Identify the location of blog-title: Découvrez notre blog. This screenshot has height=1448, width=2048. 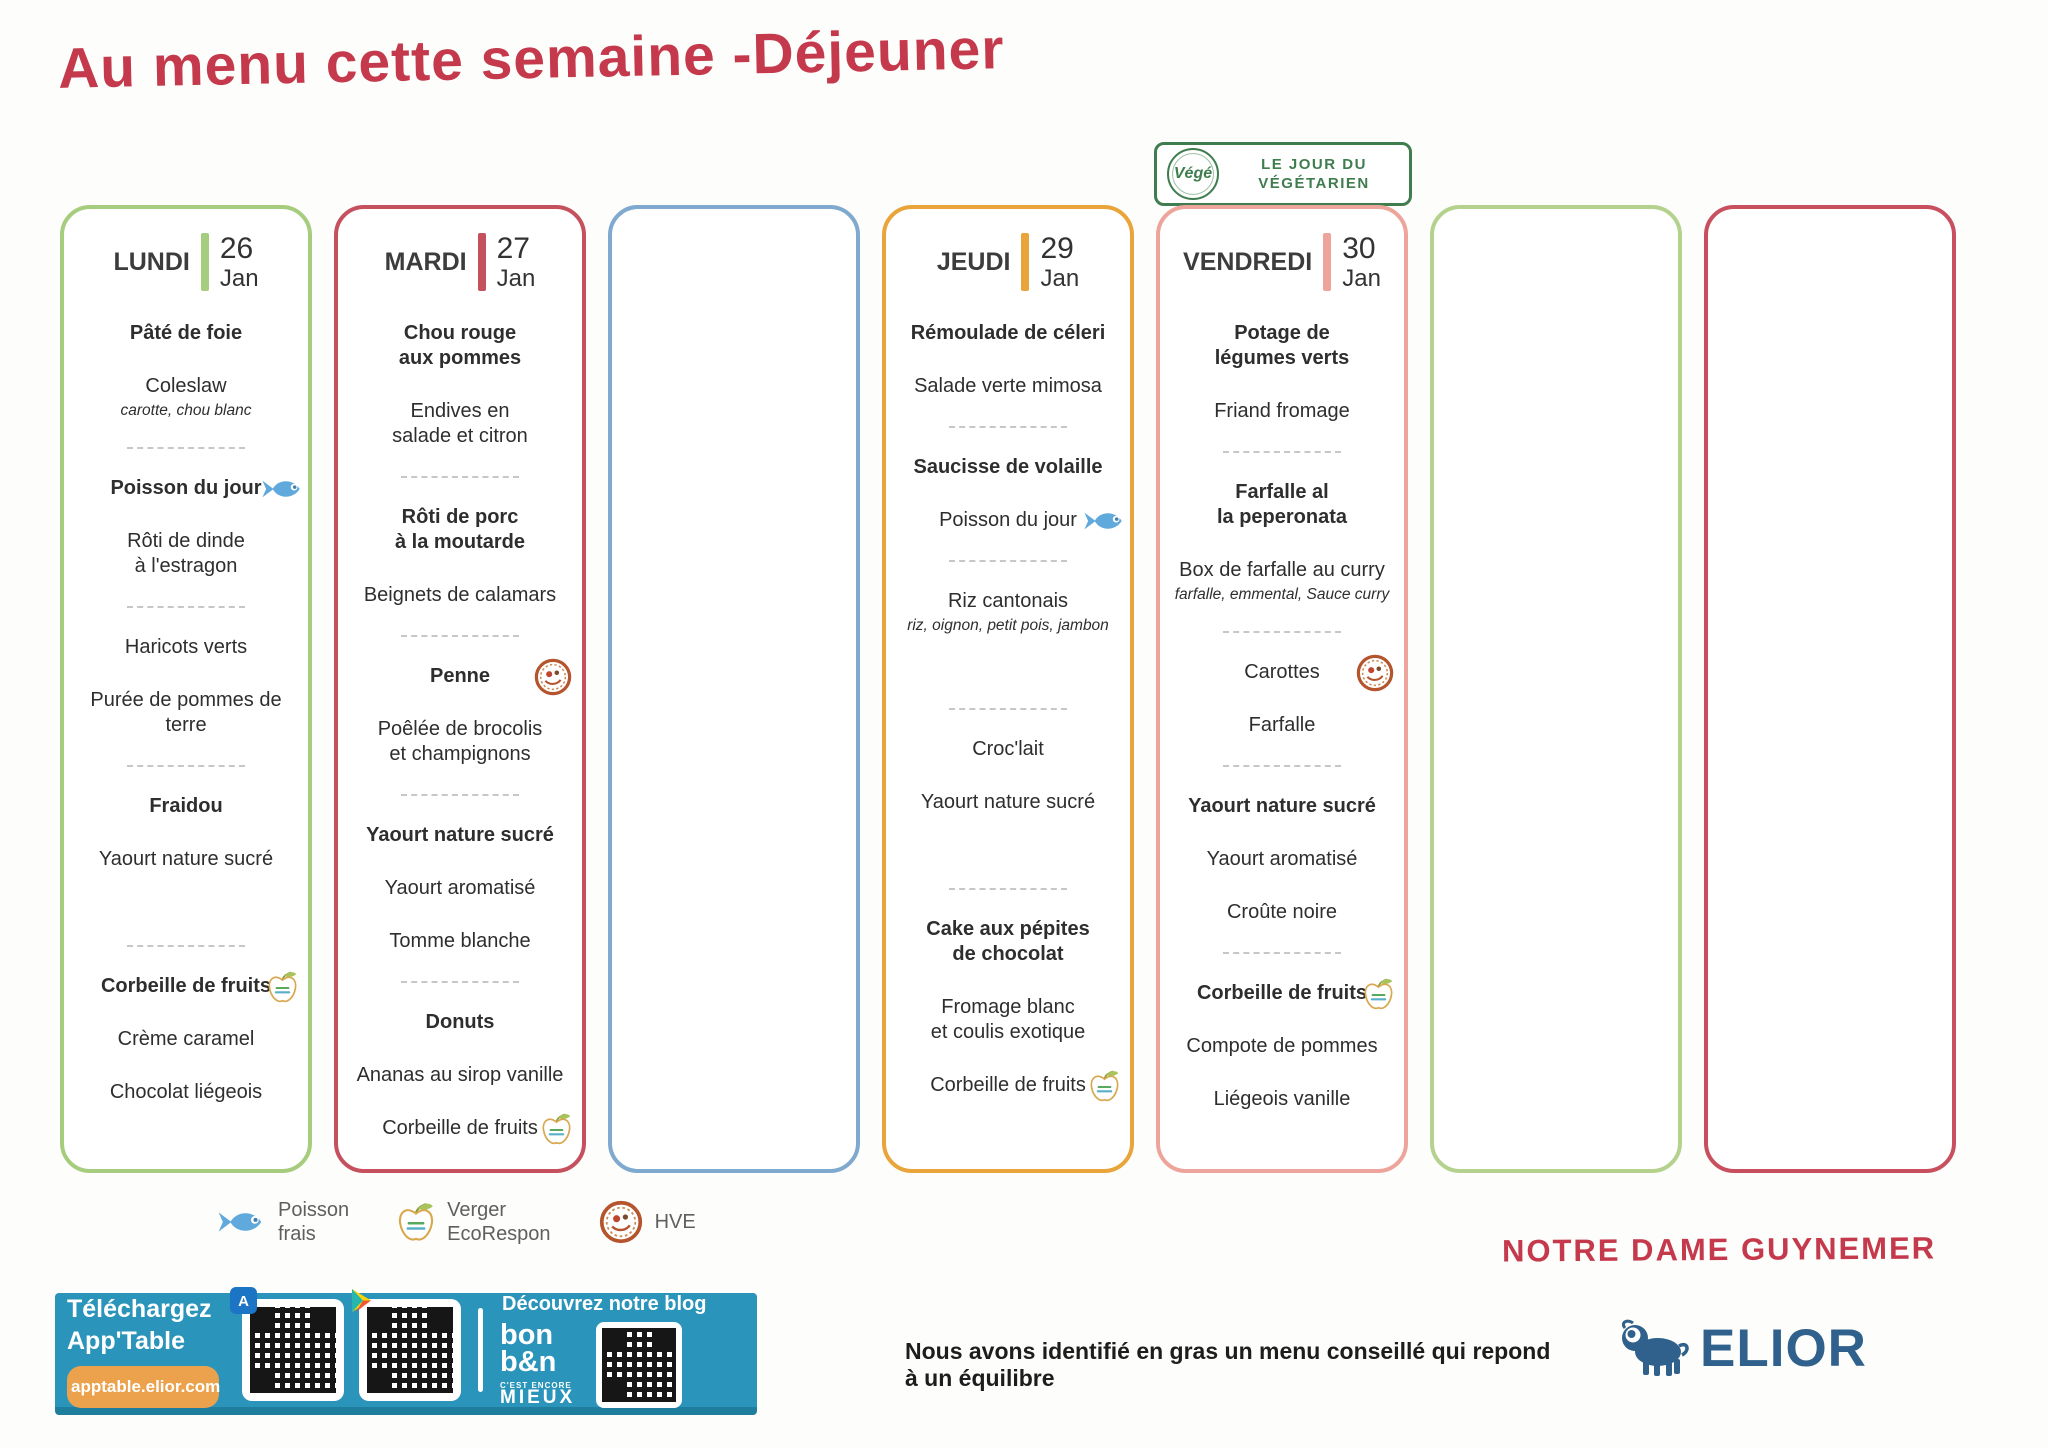
(604, 1303).